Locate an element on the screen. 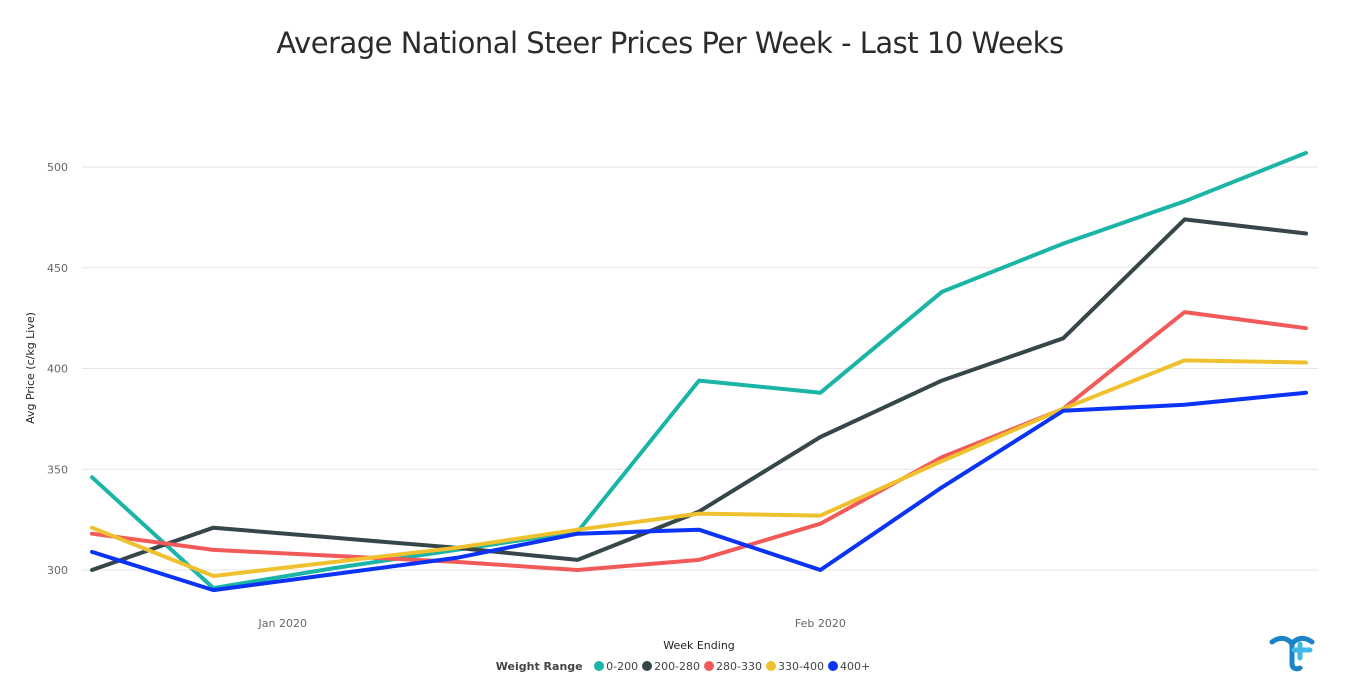  legend-label: 330-400 is located at coordinates (801, 666).